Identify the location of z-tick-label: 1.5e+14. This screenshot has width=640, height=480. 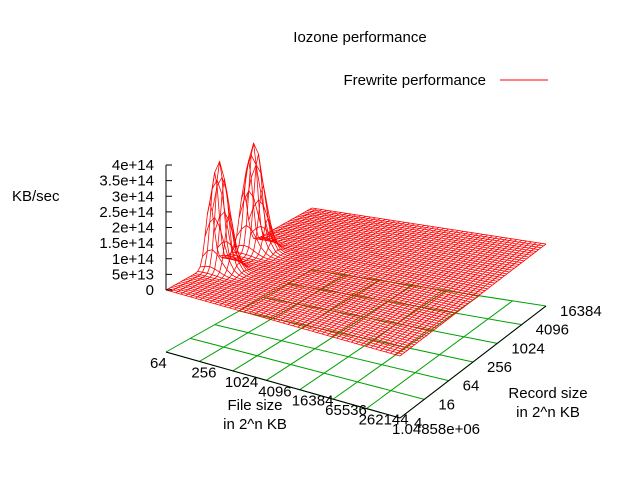
(126, 243).